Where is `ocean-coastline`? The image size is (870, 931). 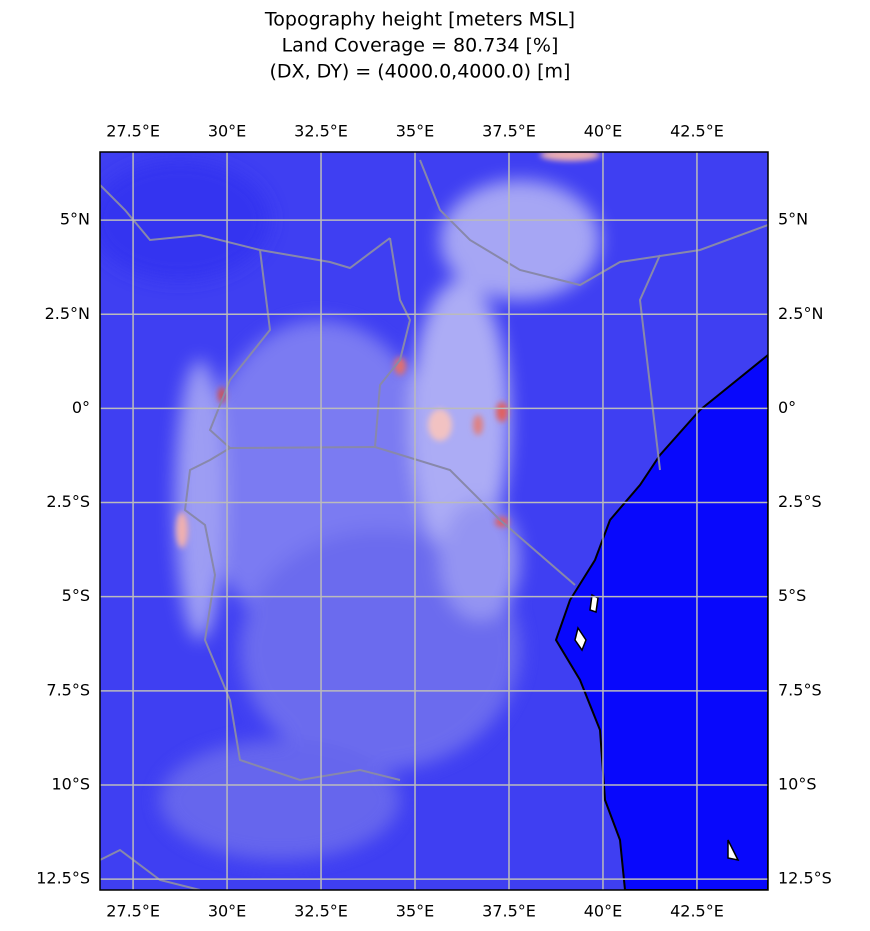 ocean-coastline is located at coordinates (661, 621).